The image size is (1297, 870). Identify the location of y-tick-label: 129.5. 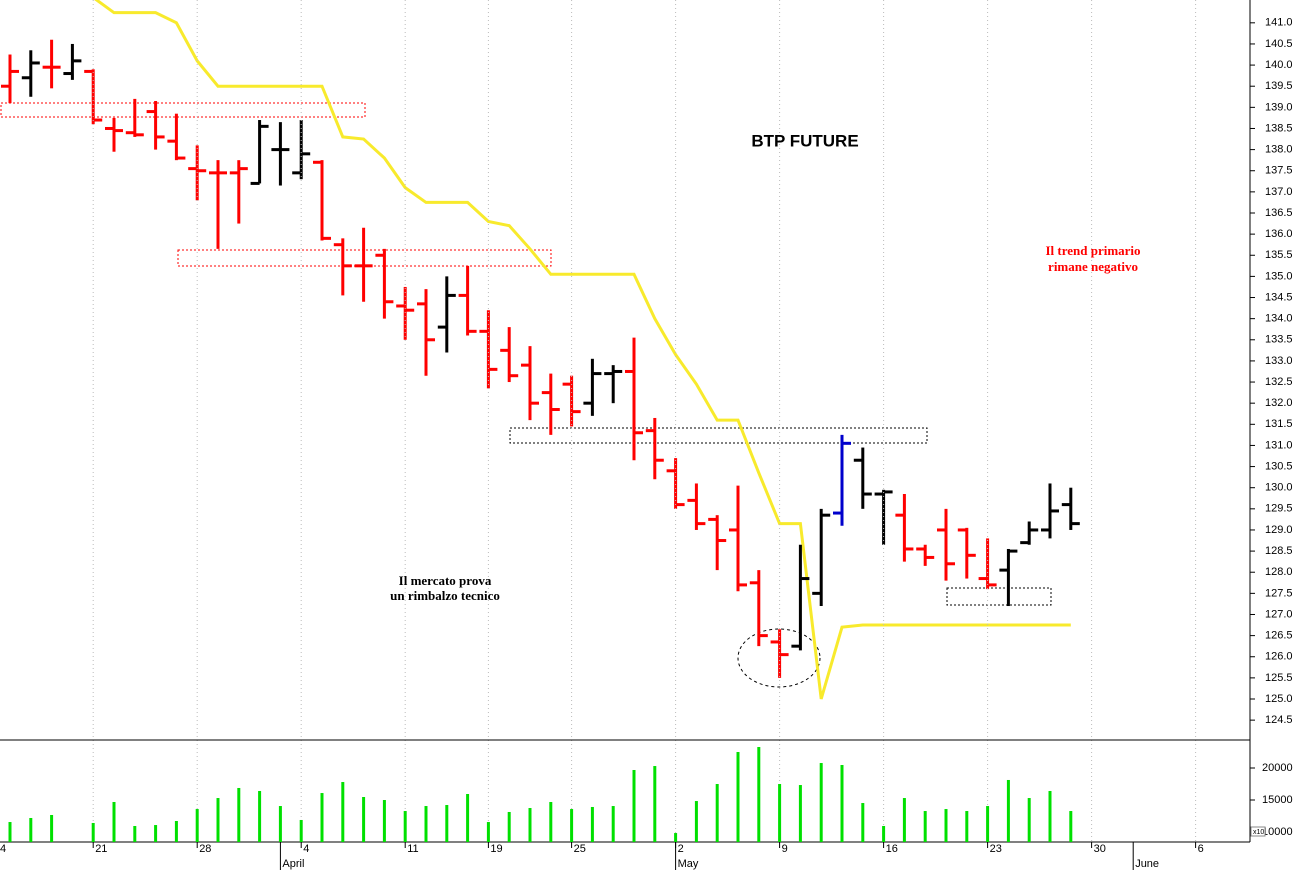
(1279, 509).